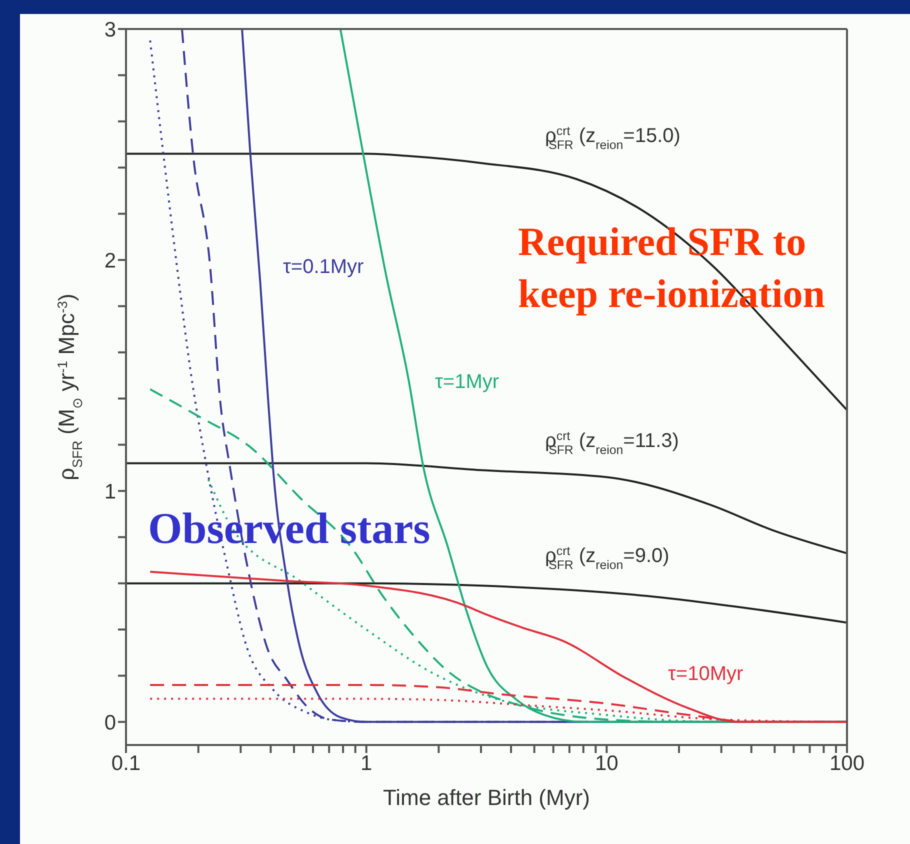  Describe the element at coordinates (126, 763) in the screenshot. I see `x-tick-label: 0.1` at that location.